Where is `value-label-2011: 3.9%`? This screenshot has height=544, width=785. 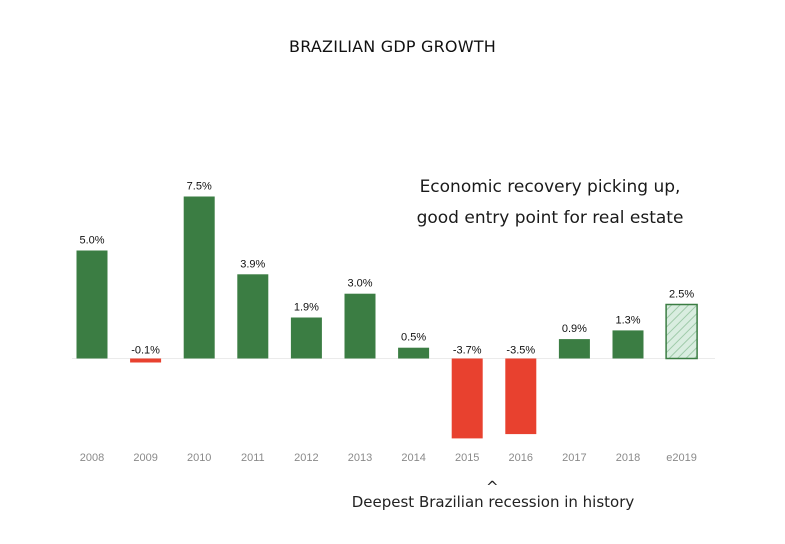
value-label-2011: 3.9% is located at coordinates (252, 264).